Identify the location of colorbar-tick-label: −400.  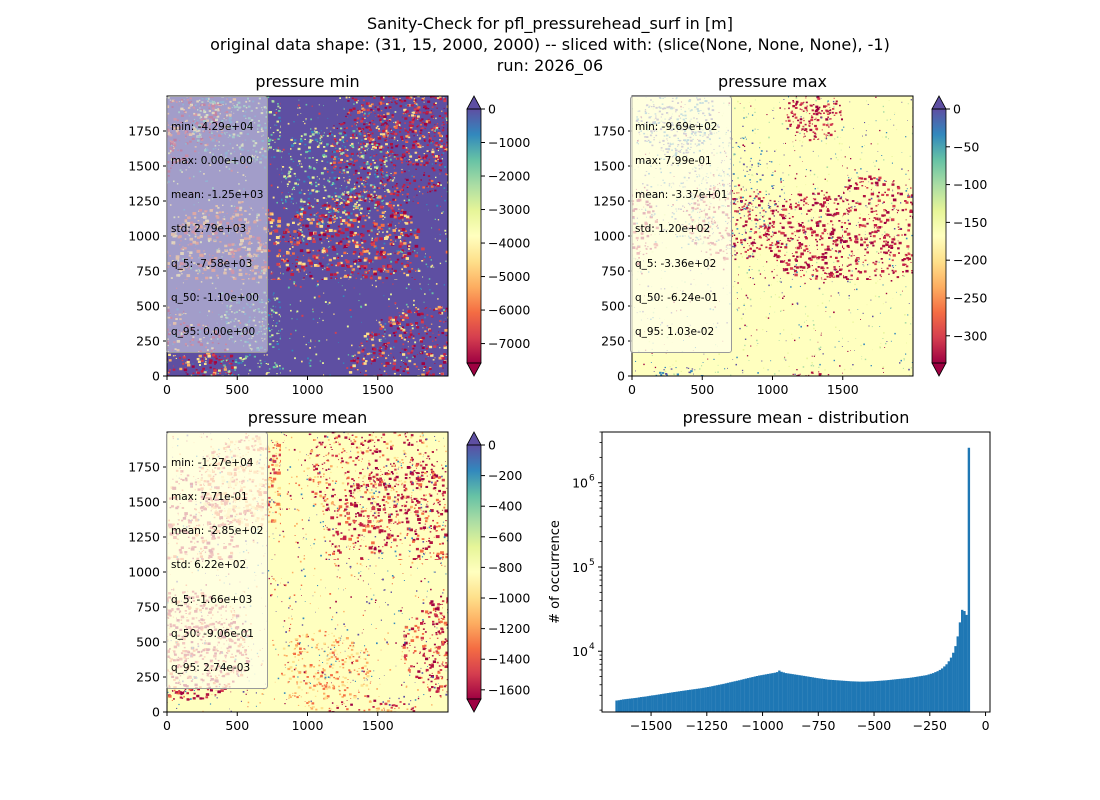
(505, 506).